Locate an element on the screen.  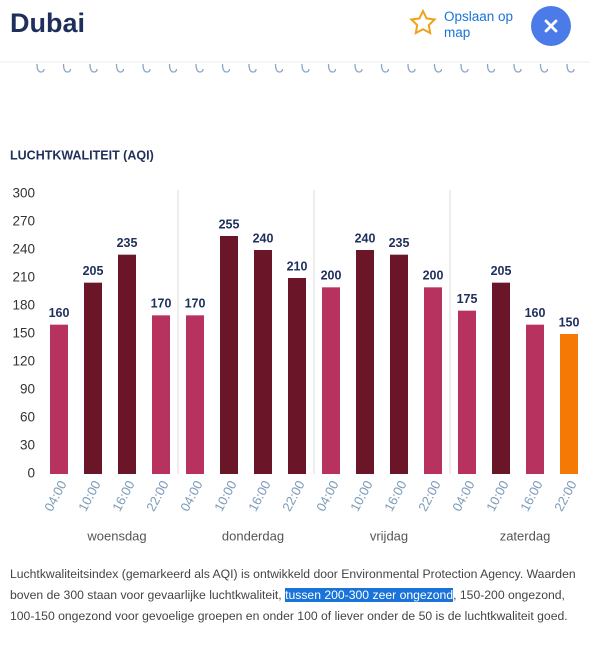
star-icon is located at coordinates (423, 21).